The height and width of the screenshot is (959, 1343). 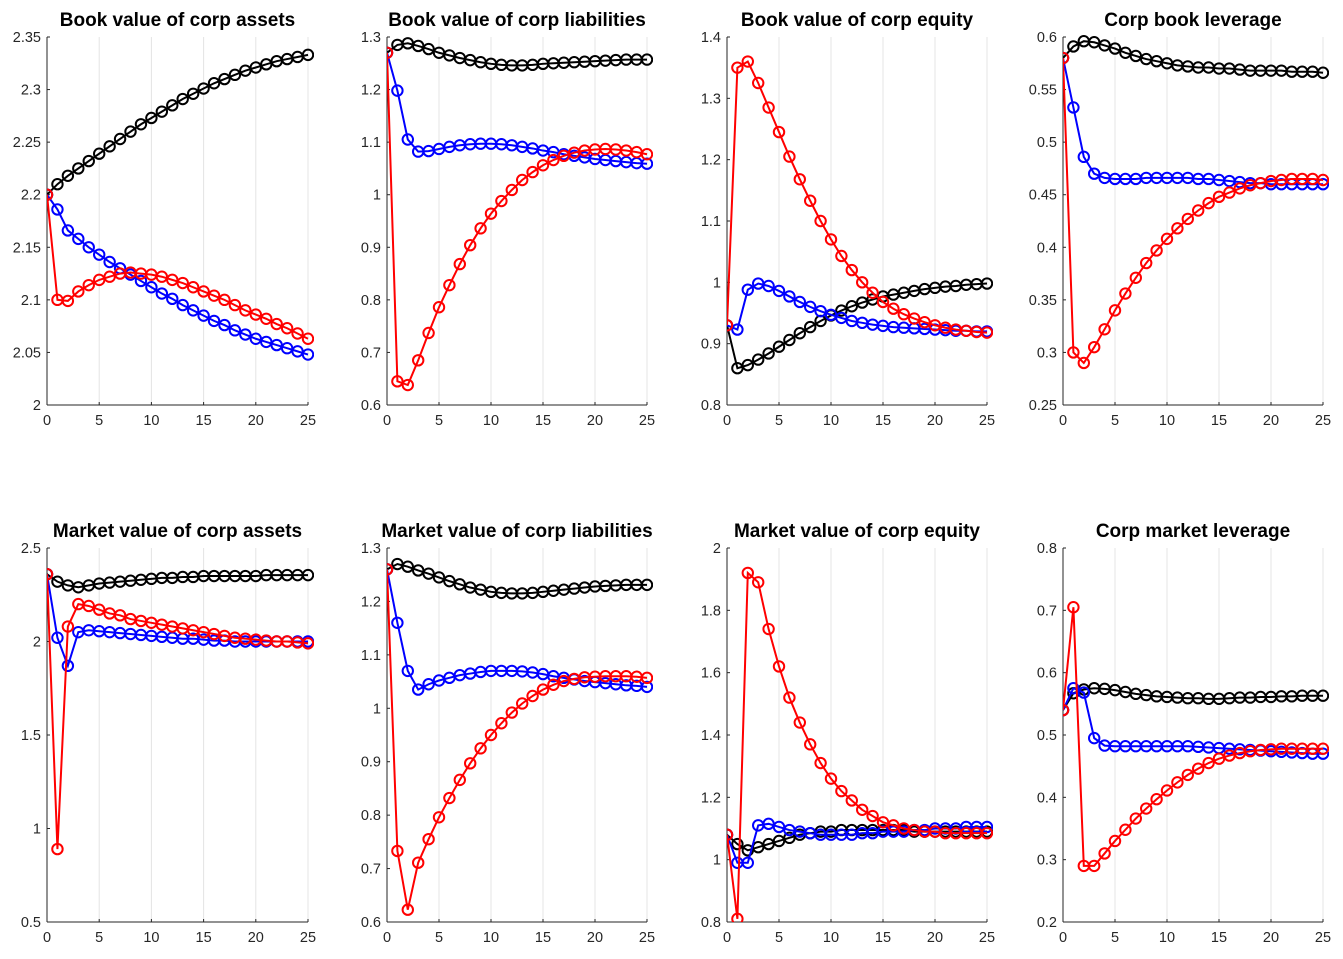 I want to click on y-tick-label: 1.3, so click(x=371, y=549).